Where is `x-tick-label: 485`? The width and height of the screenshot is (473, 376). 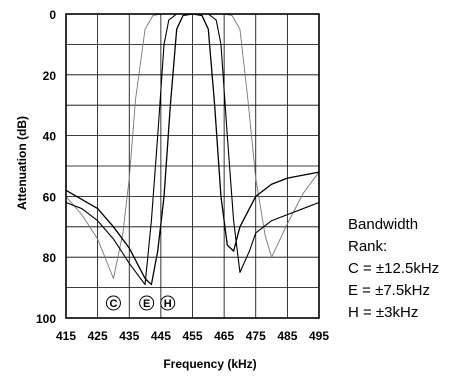 x-tick-label: 485 is located at coordinates (287, 336).